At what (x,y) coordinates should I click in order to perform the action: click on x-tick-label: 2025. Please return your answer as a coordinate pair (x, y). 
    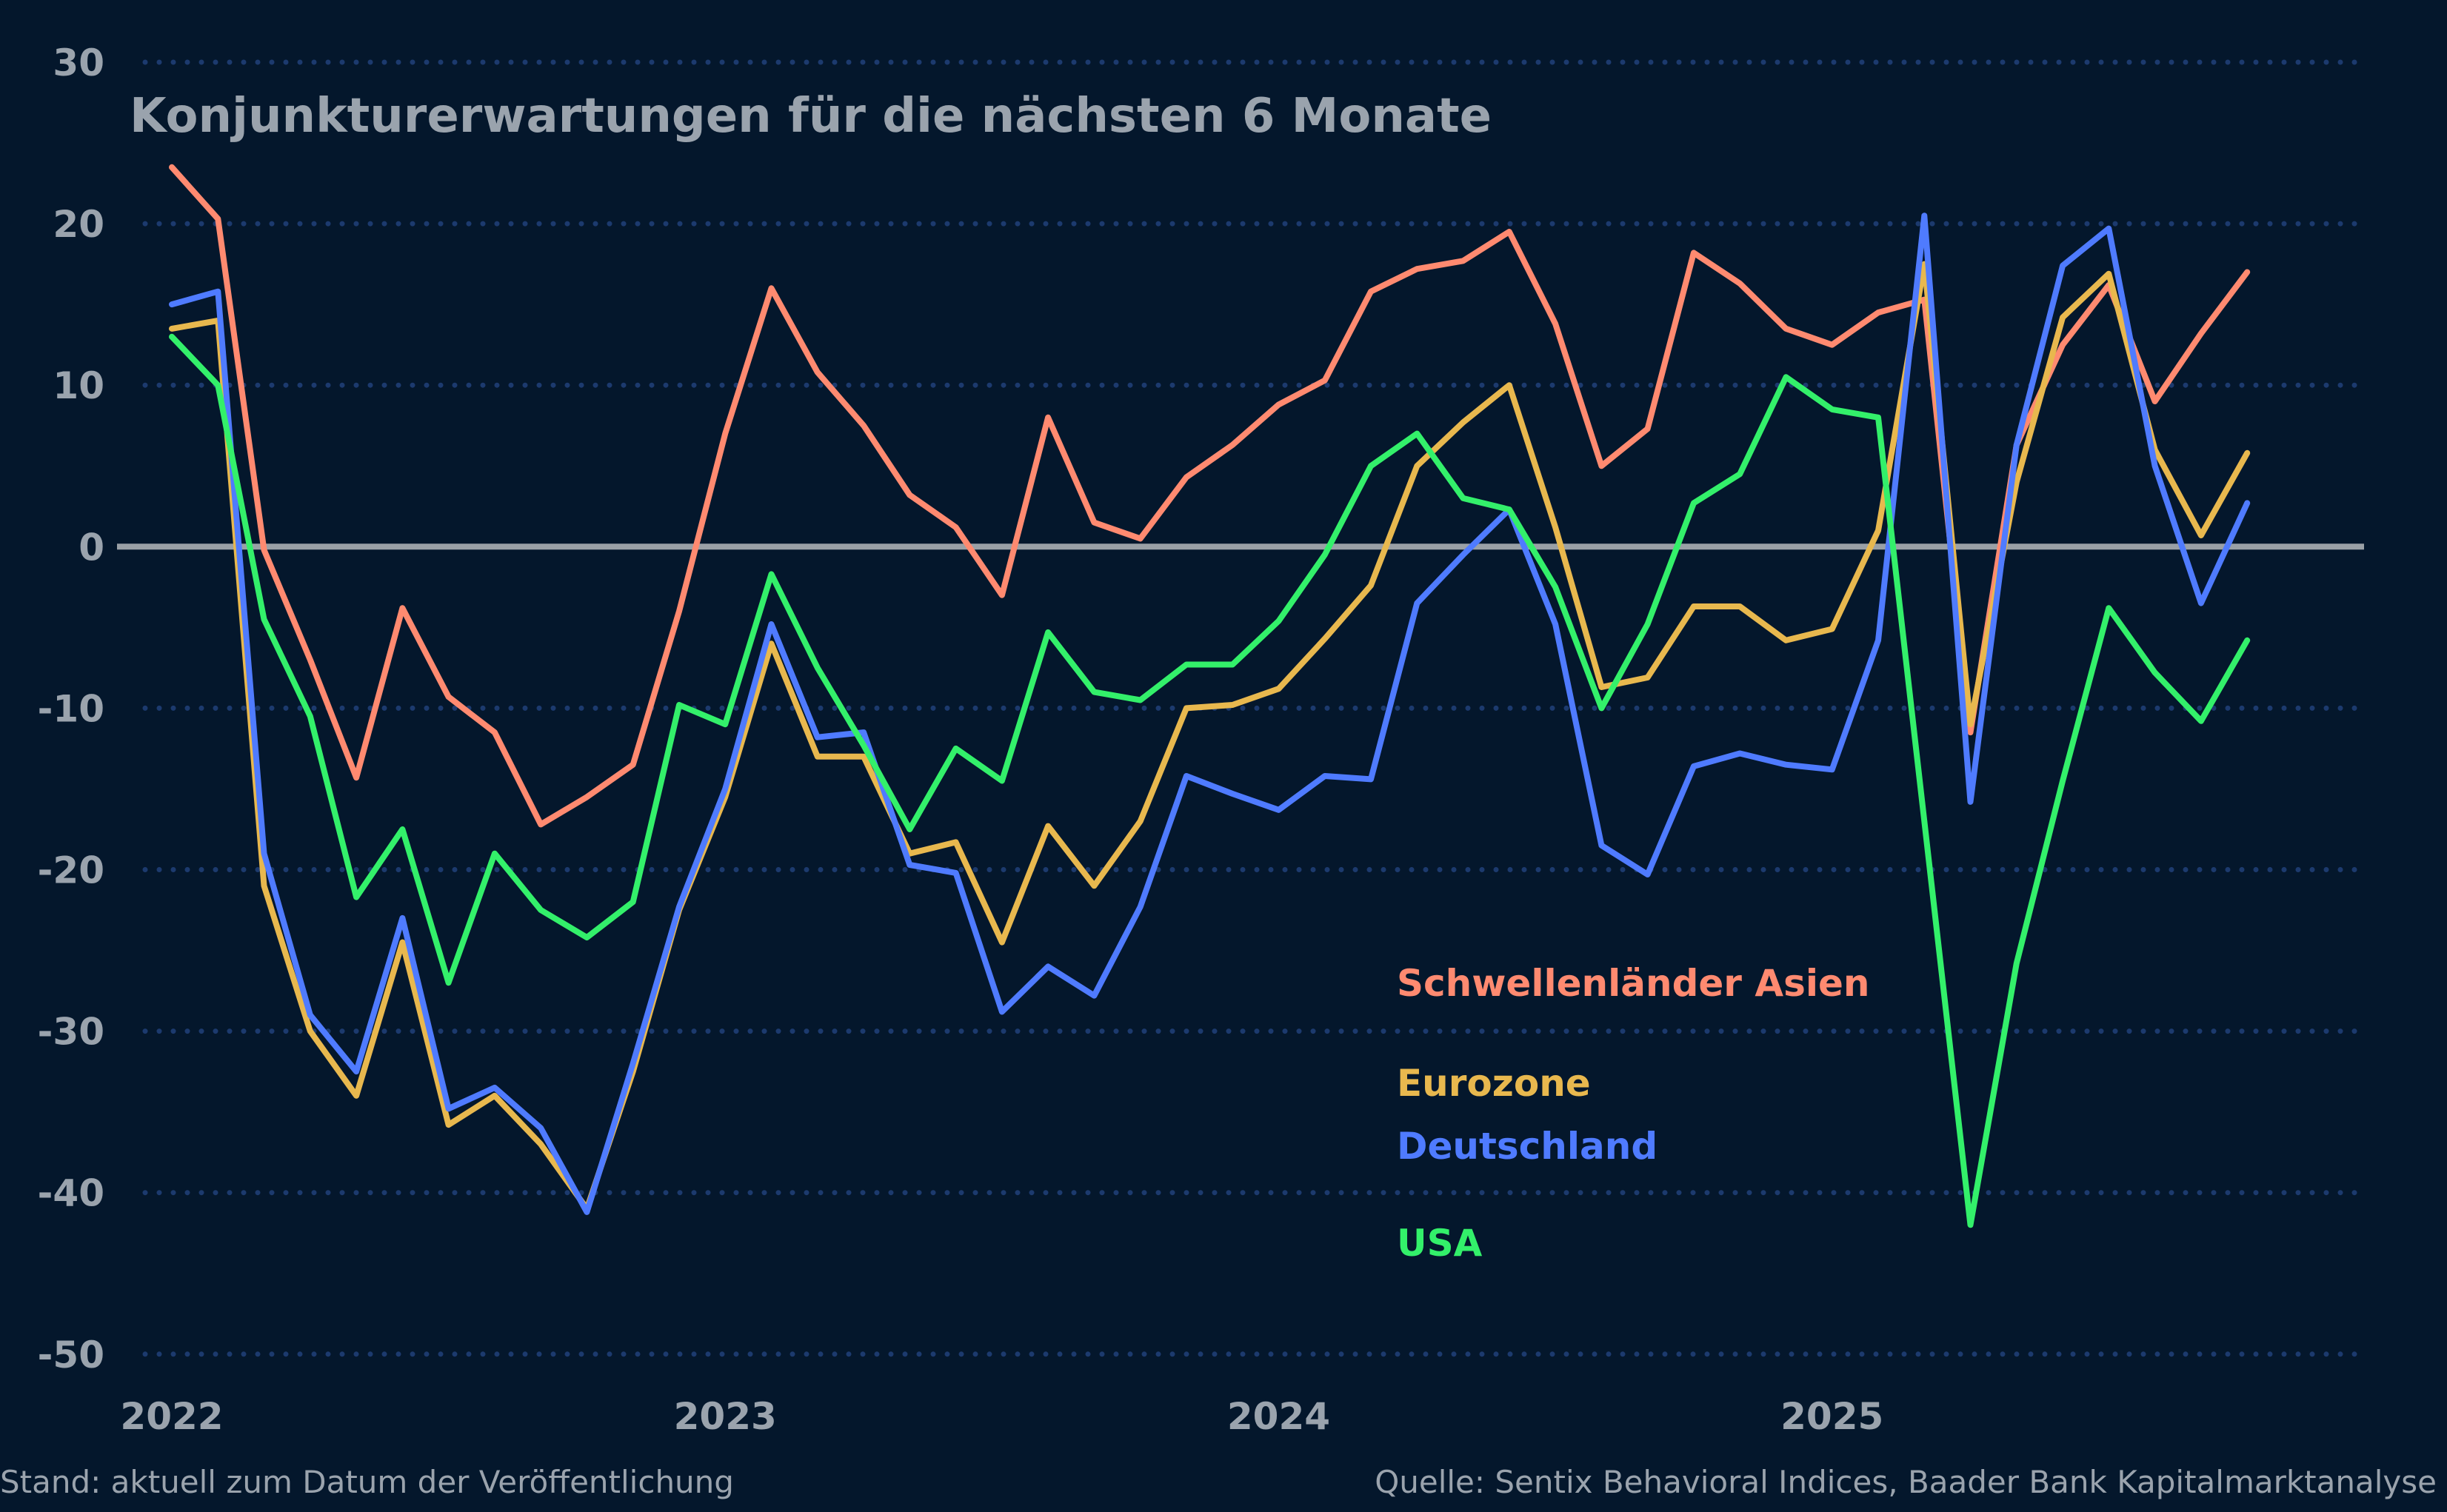
    Looking at the image, I should click on (1832, 1416).